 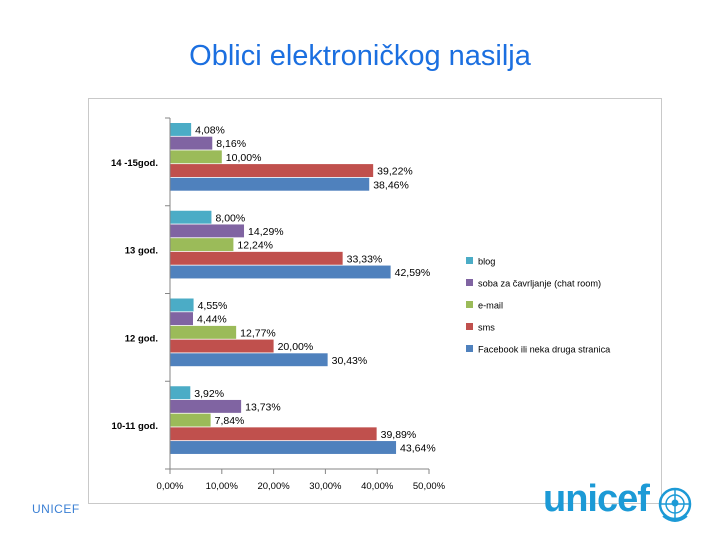 I want to click on legend-label: sms, so click(x=486, y=328).